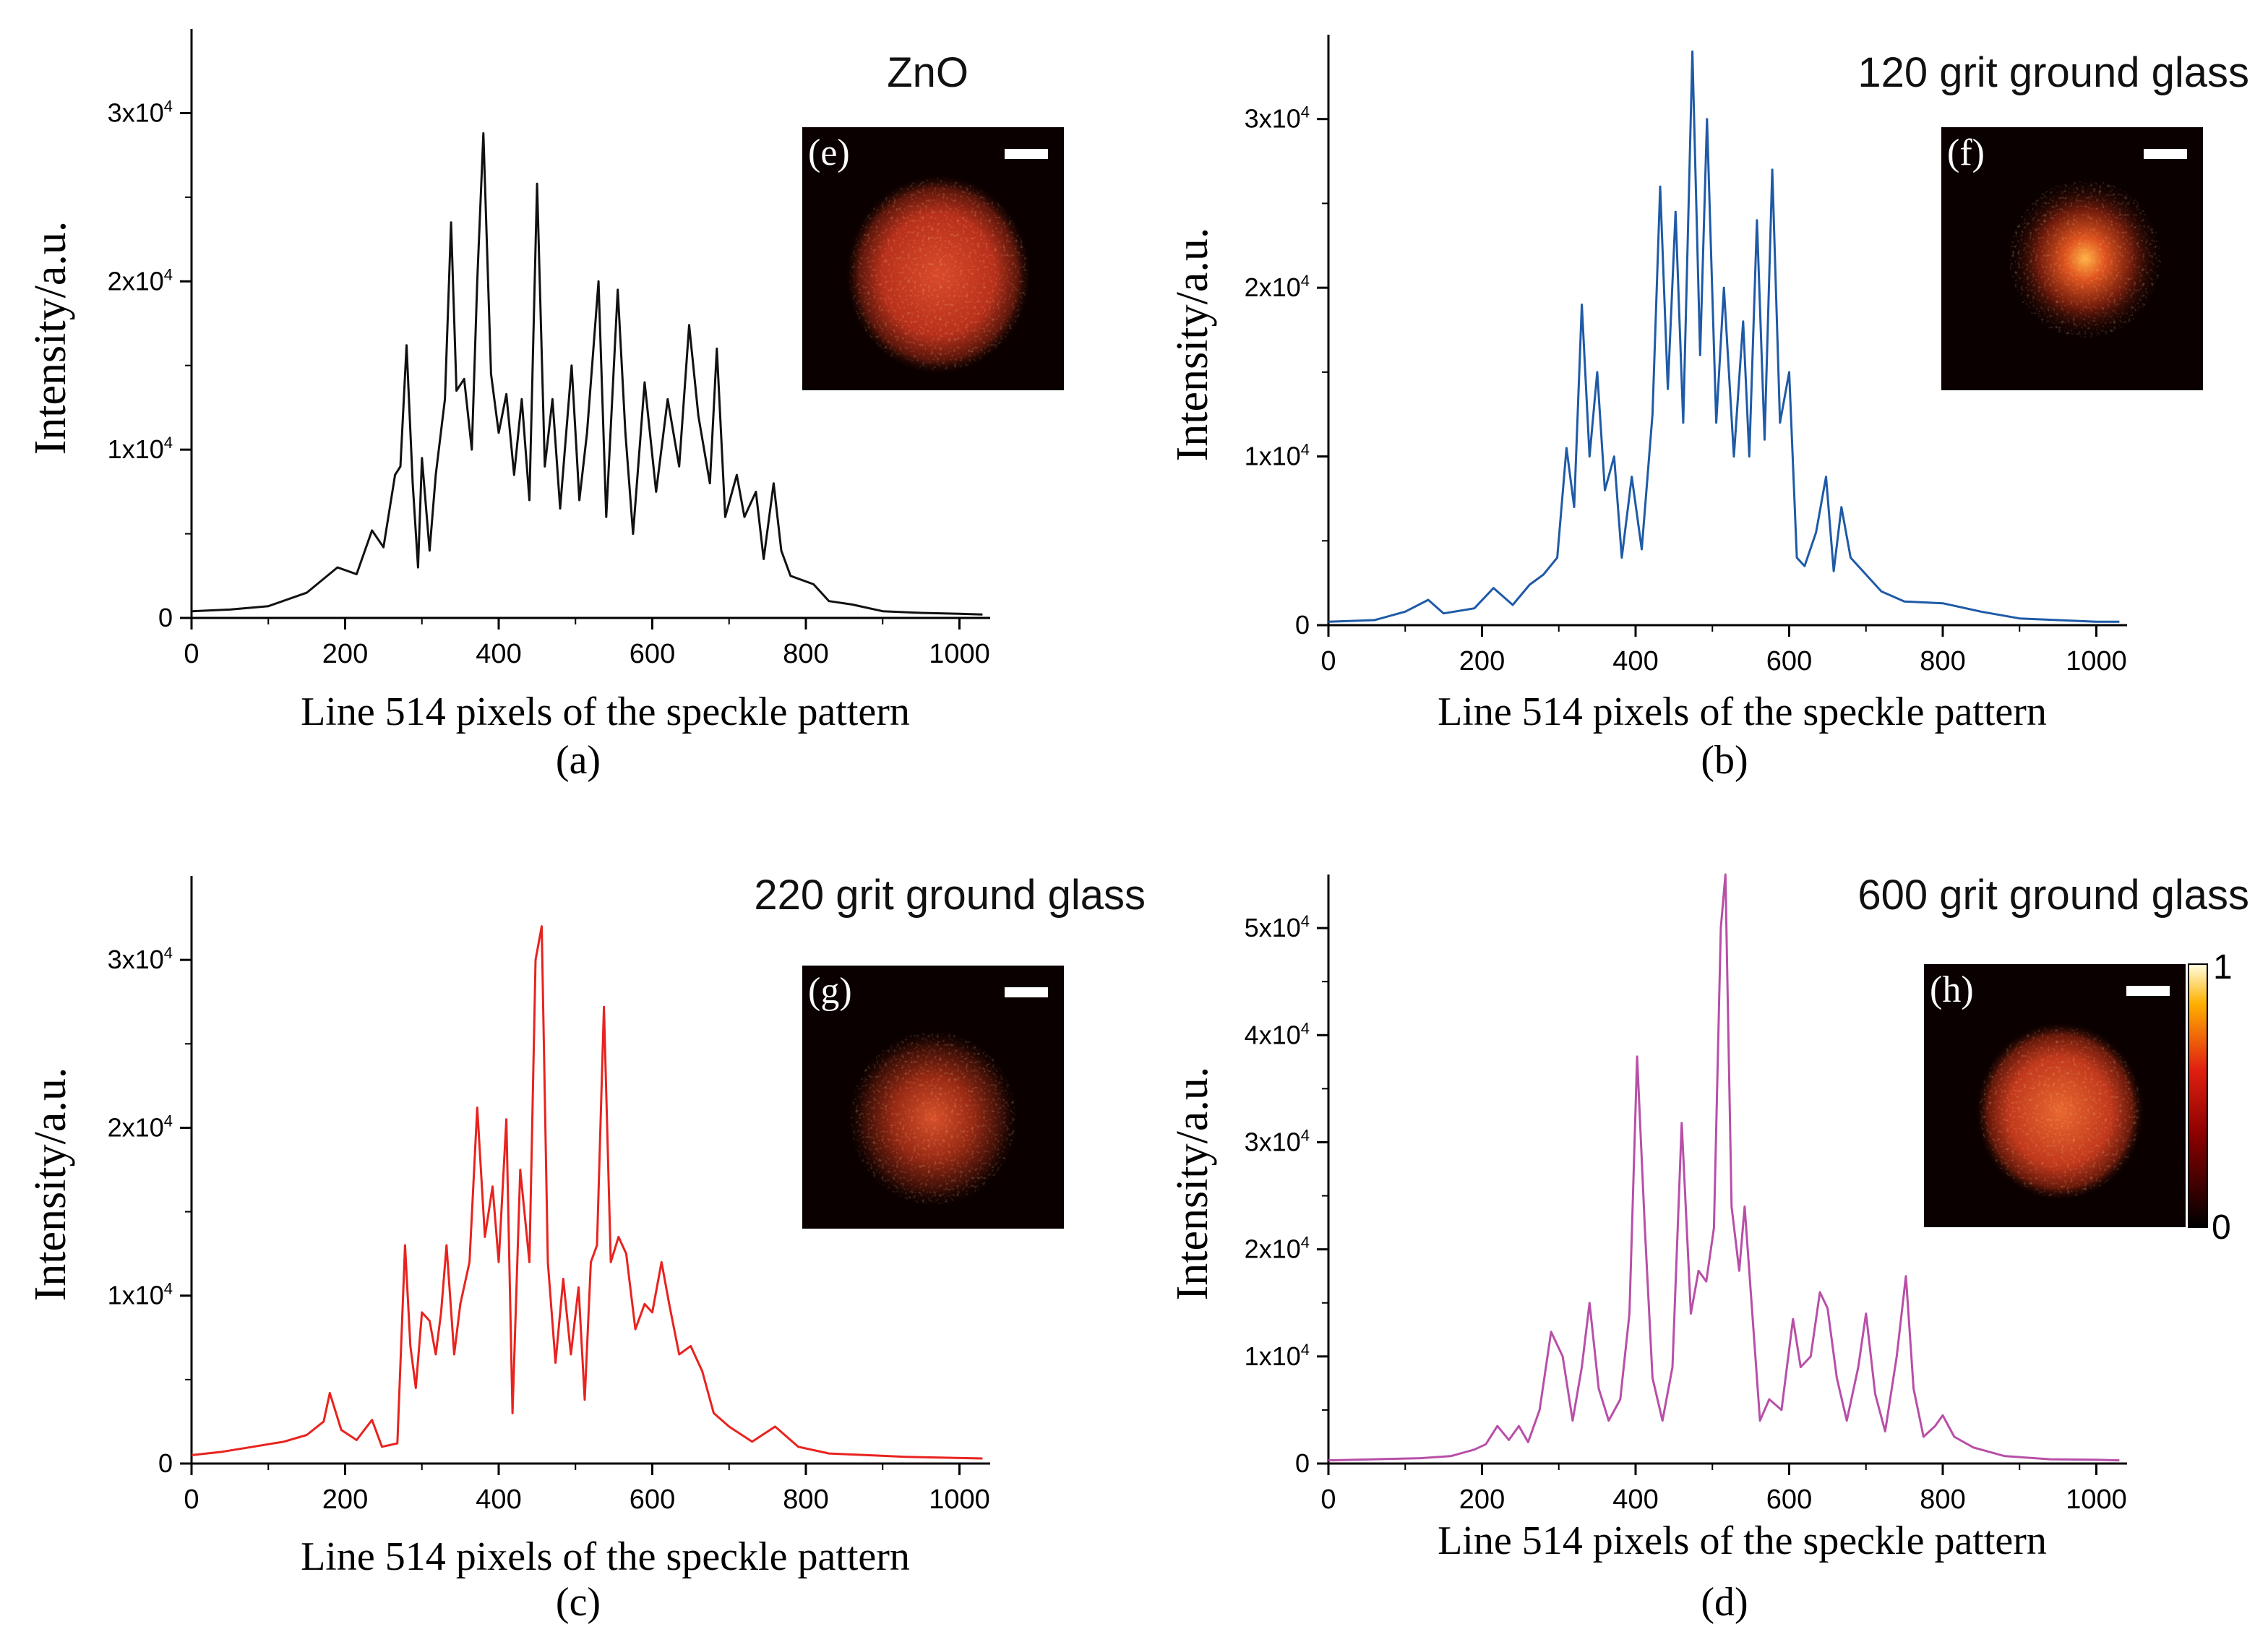  I want to click on chart-title: 220 grit ground glass, so click(950, 895).